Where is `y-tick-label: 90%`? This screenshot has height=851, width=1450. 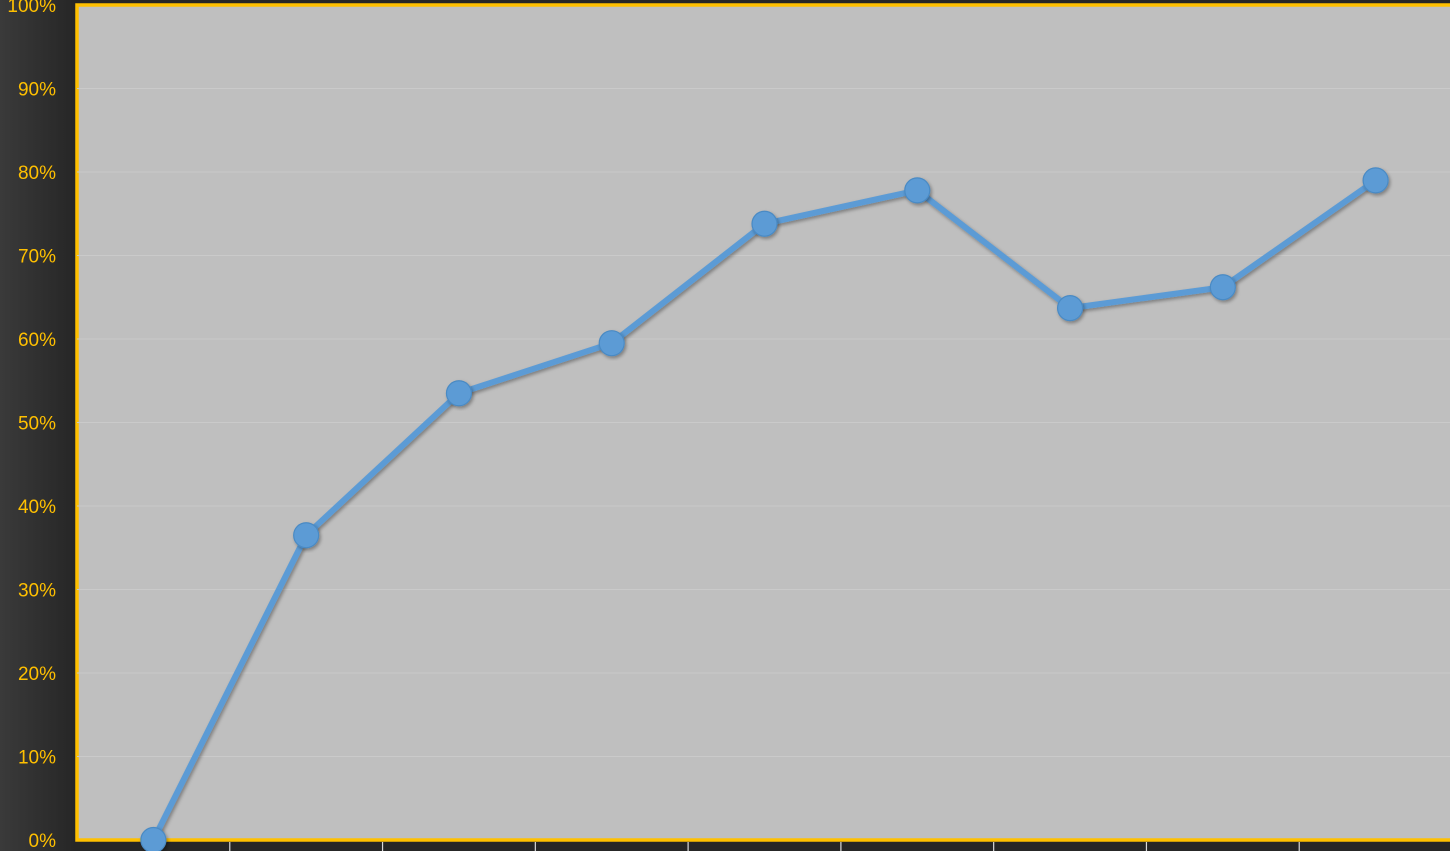
y-tick-label: 90% is located at coordinates (37, 90).